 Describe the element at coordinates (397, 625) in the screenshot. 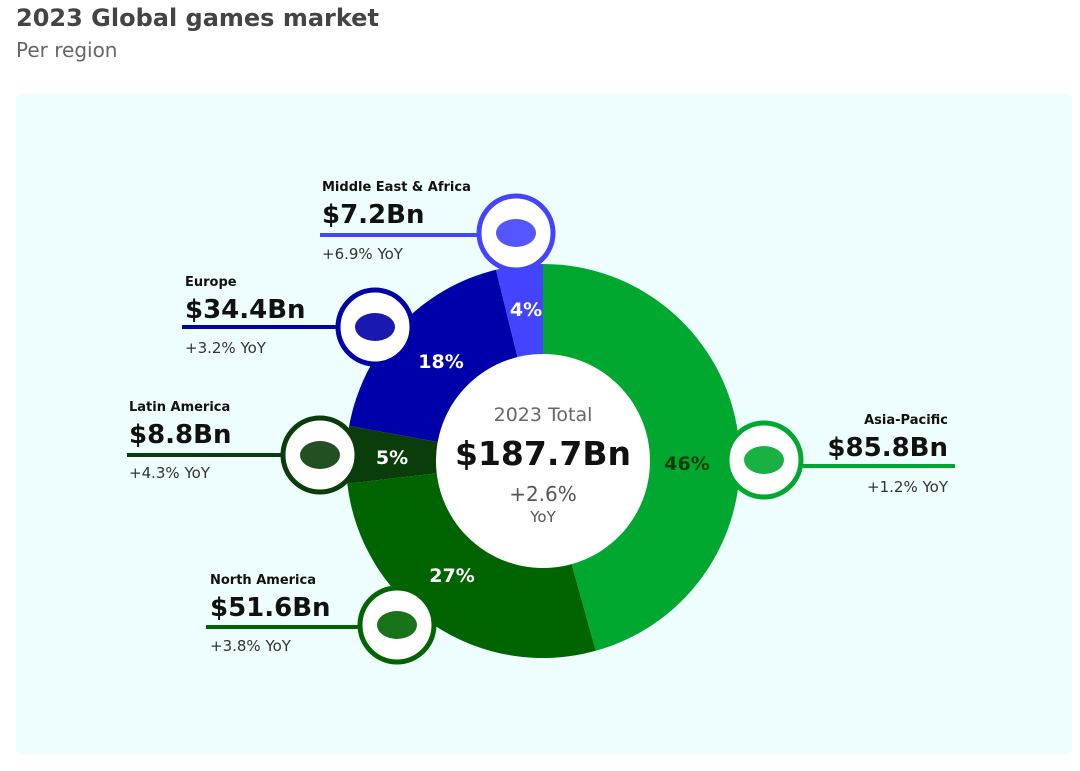

I see `north-america-map-shape` at that location.